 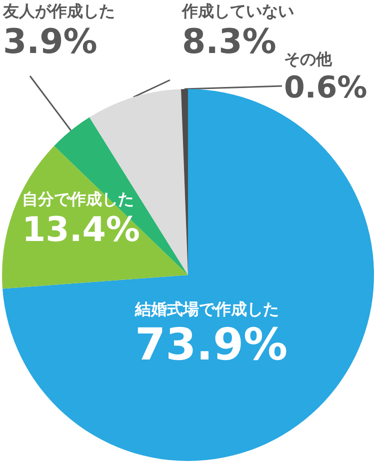 What do you see at coordinates (78, 199) in the screenshot?
I see `slice-label: 自分で作成した` at bounding box center [78, 199].